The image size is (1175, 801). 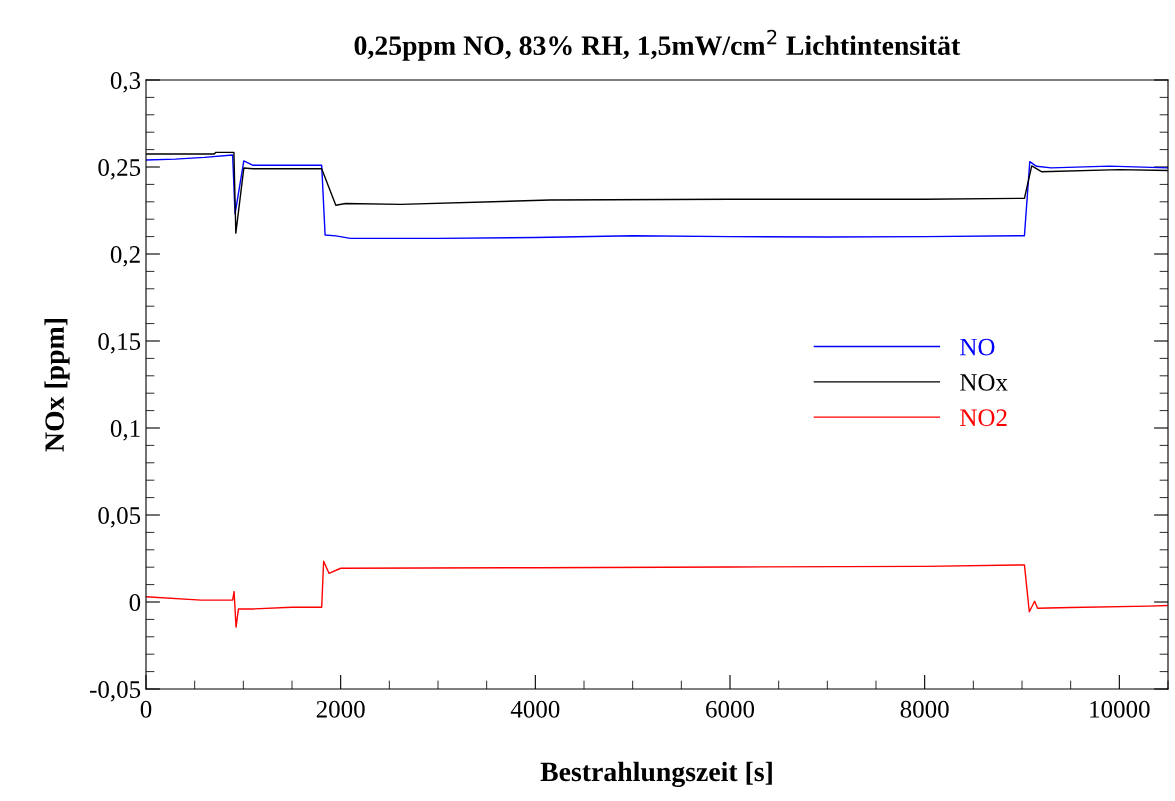 I want to click on x-tick-label: 0, so click(x=146, y=709).